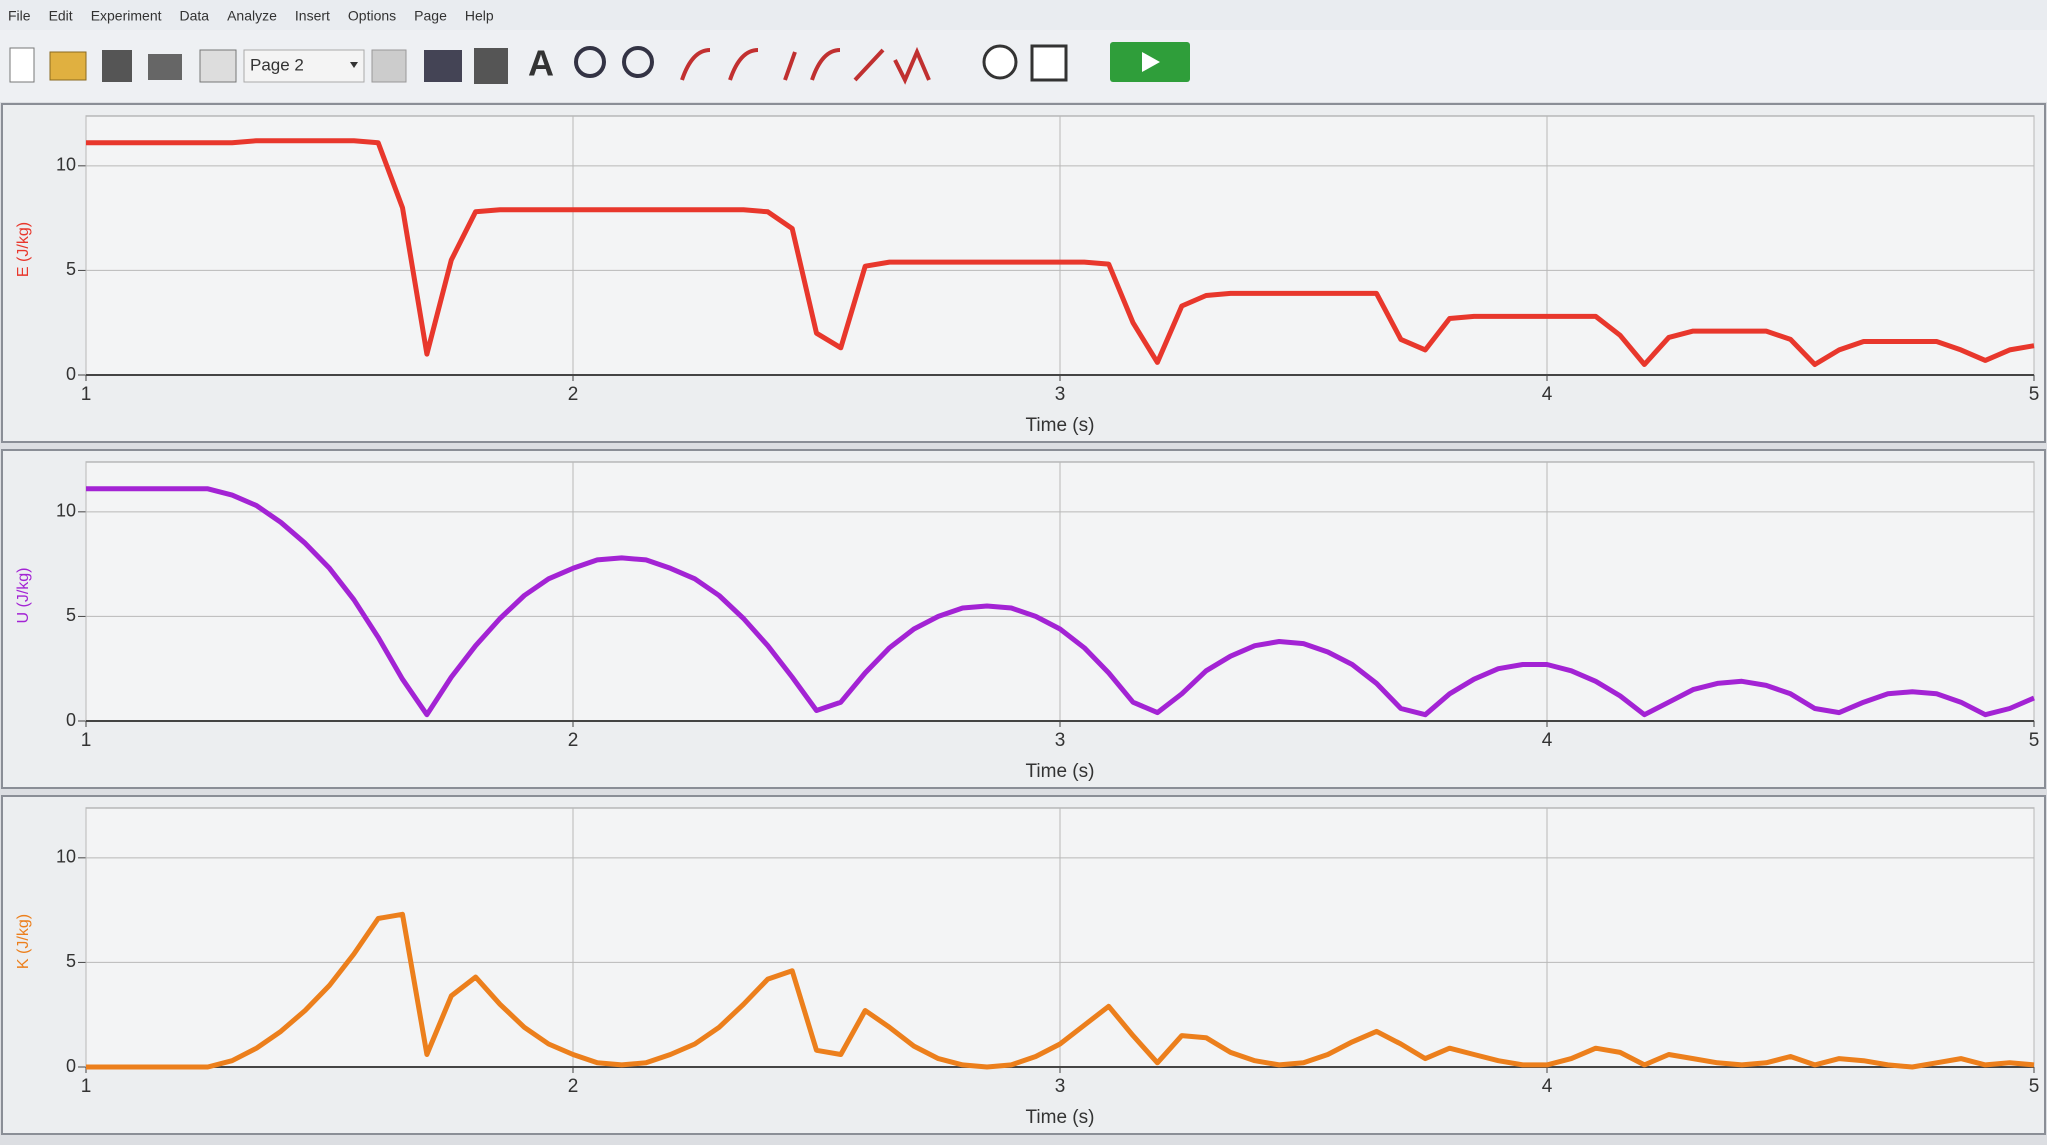 This screenshot has width=2047, height=1145. What do you see at coordinates (117, 66) in the screenshot?
I see `save-button` at bounding box center [117, 66].